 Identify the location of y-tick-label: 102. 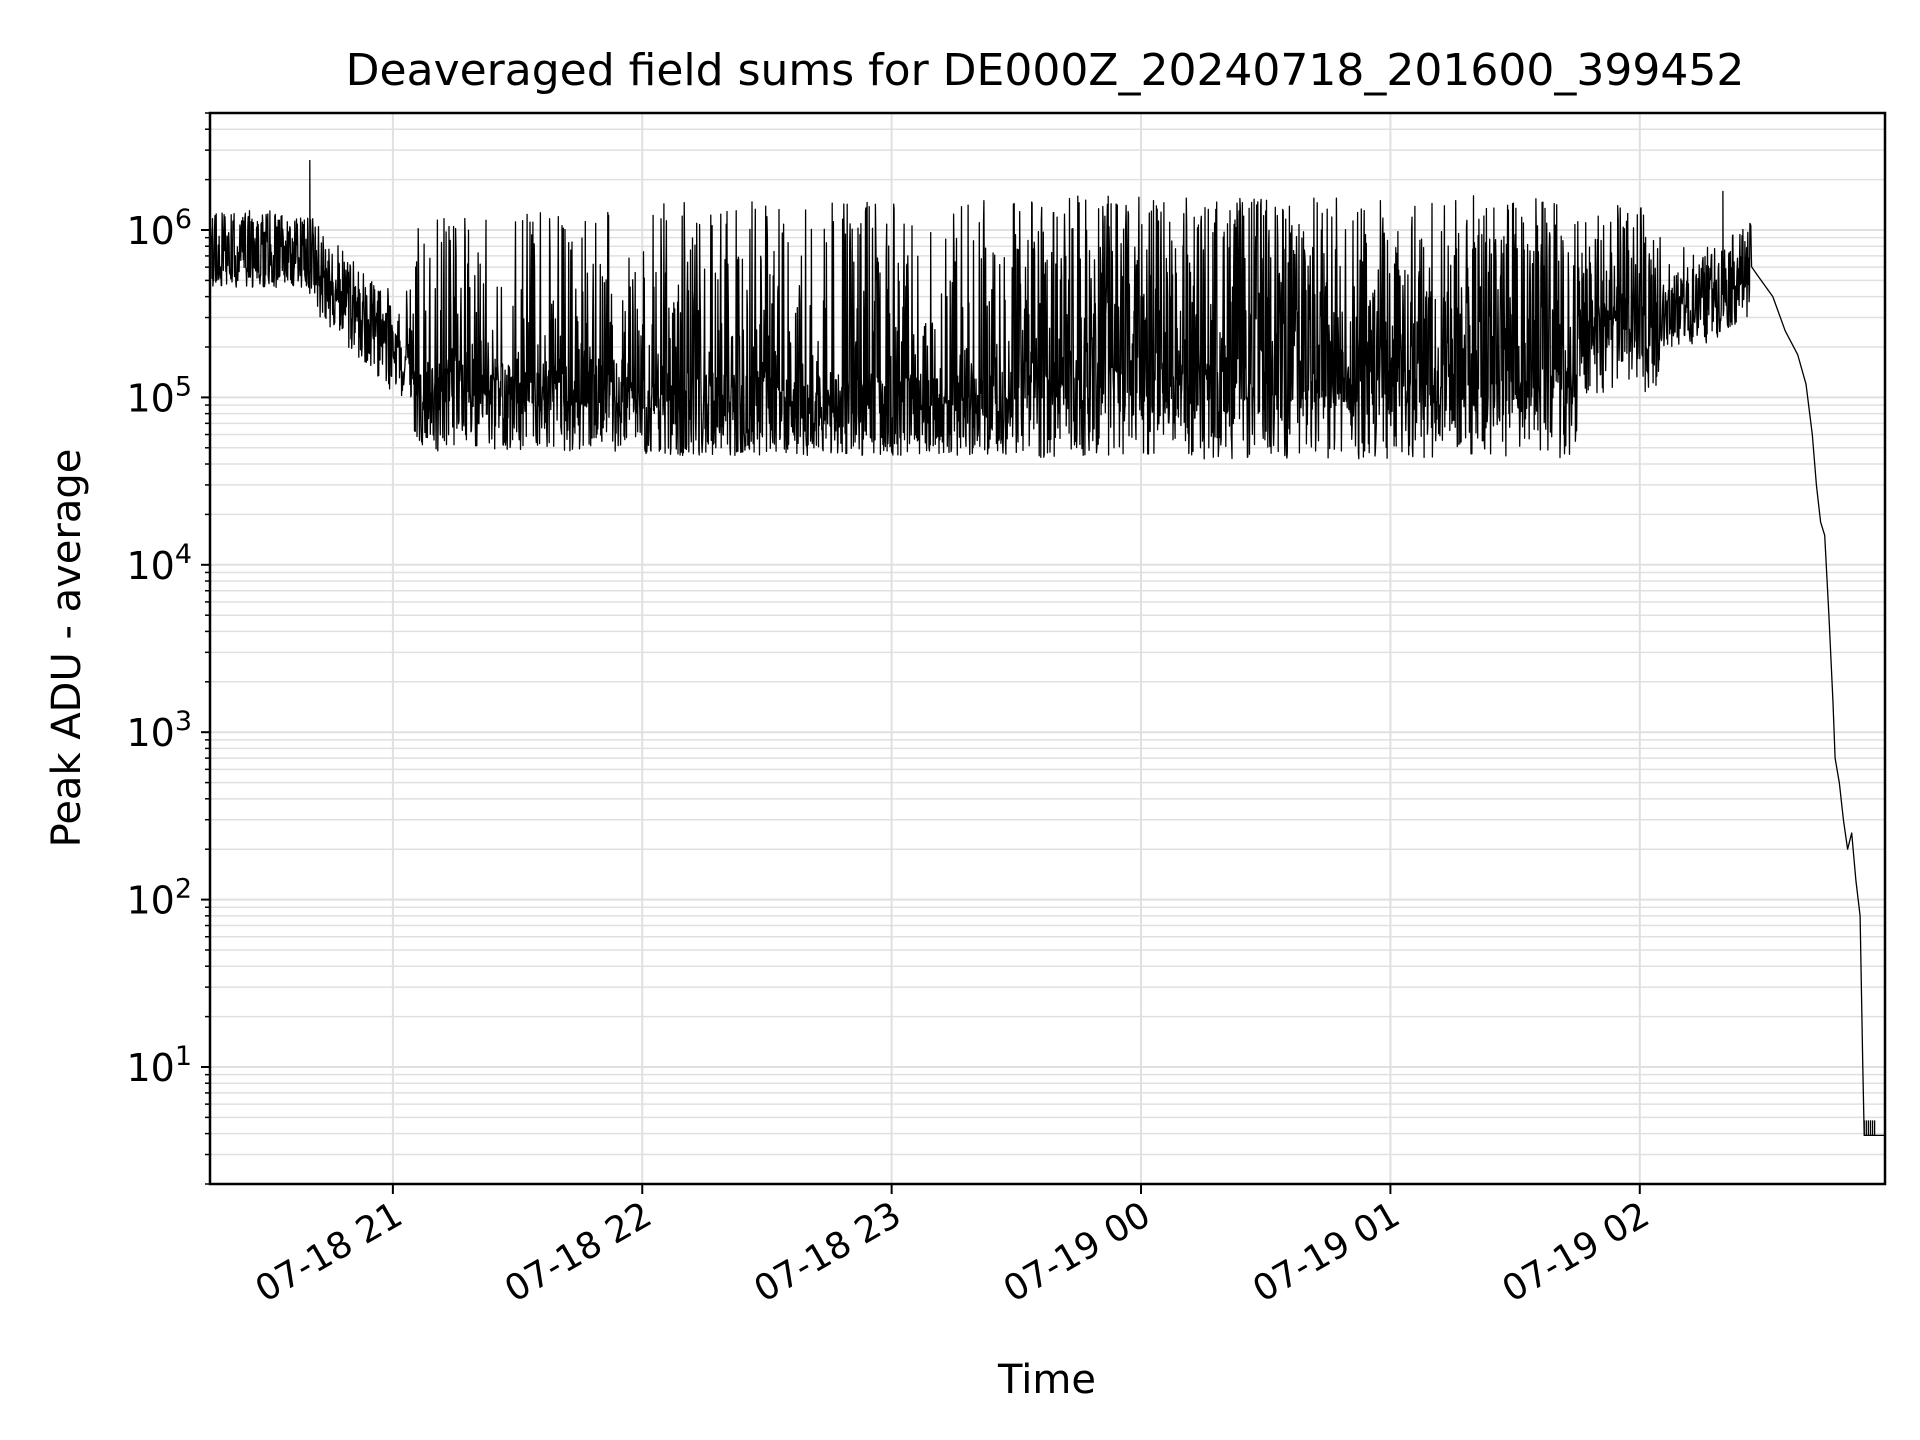
(159, 898).